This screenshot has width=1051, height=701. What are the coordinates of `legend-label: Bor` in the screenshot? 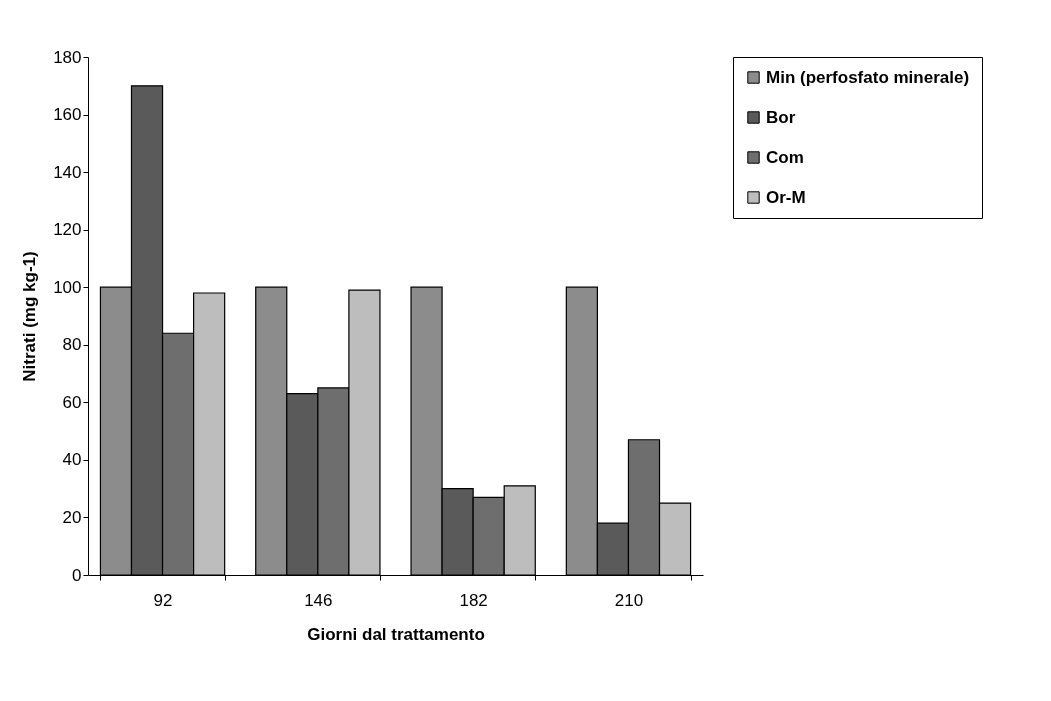 It's located at (781, 117).